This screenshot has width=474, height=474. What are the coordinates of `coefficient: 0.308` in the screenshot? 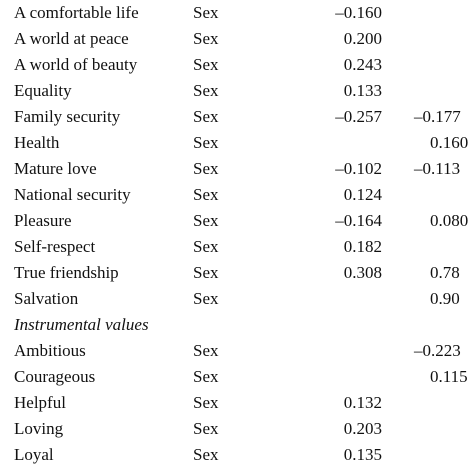 It's located at (362, 272).